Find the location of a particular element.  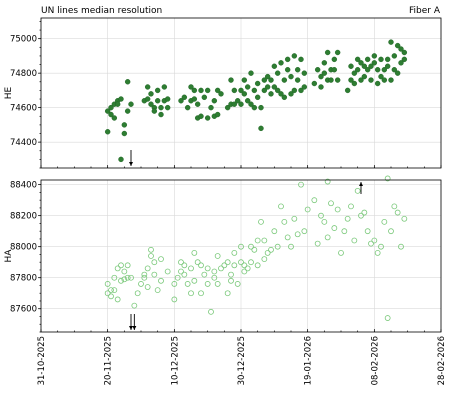

top-ylabel: HE is located at coordinates (9, 92).